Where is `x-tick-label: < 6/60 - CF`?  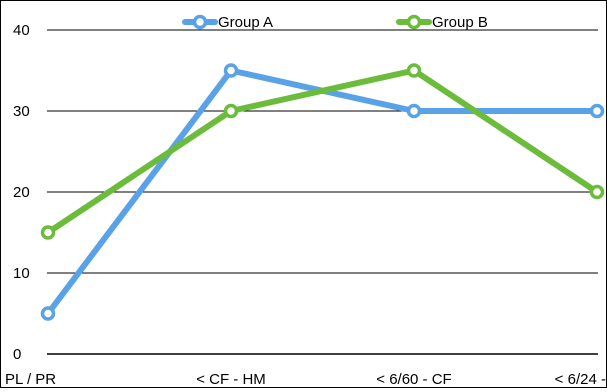 x-tick-label: < 6/60 - CF is located at coordinates (413, 379).